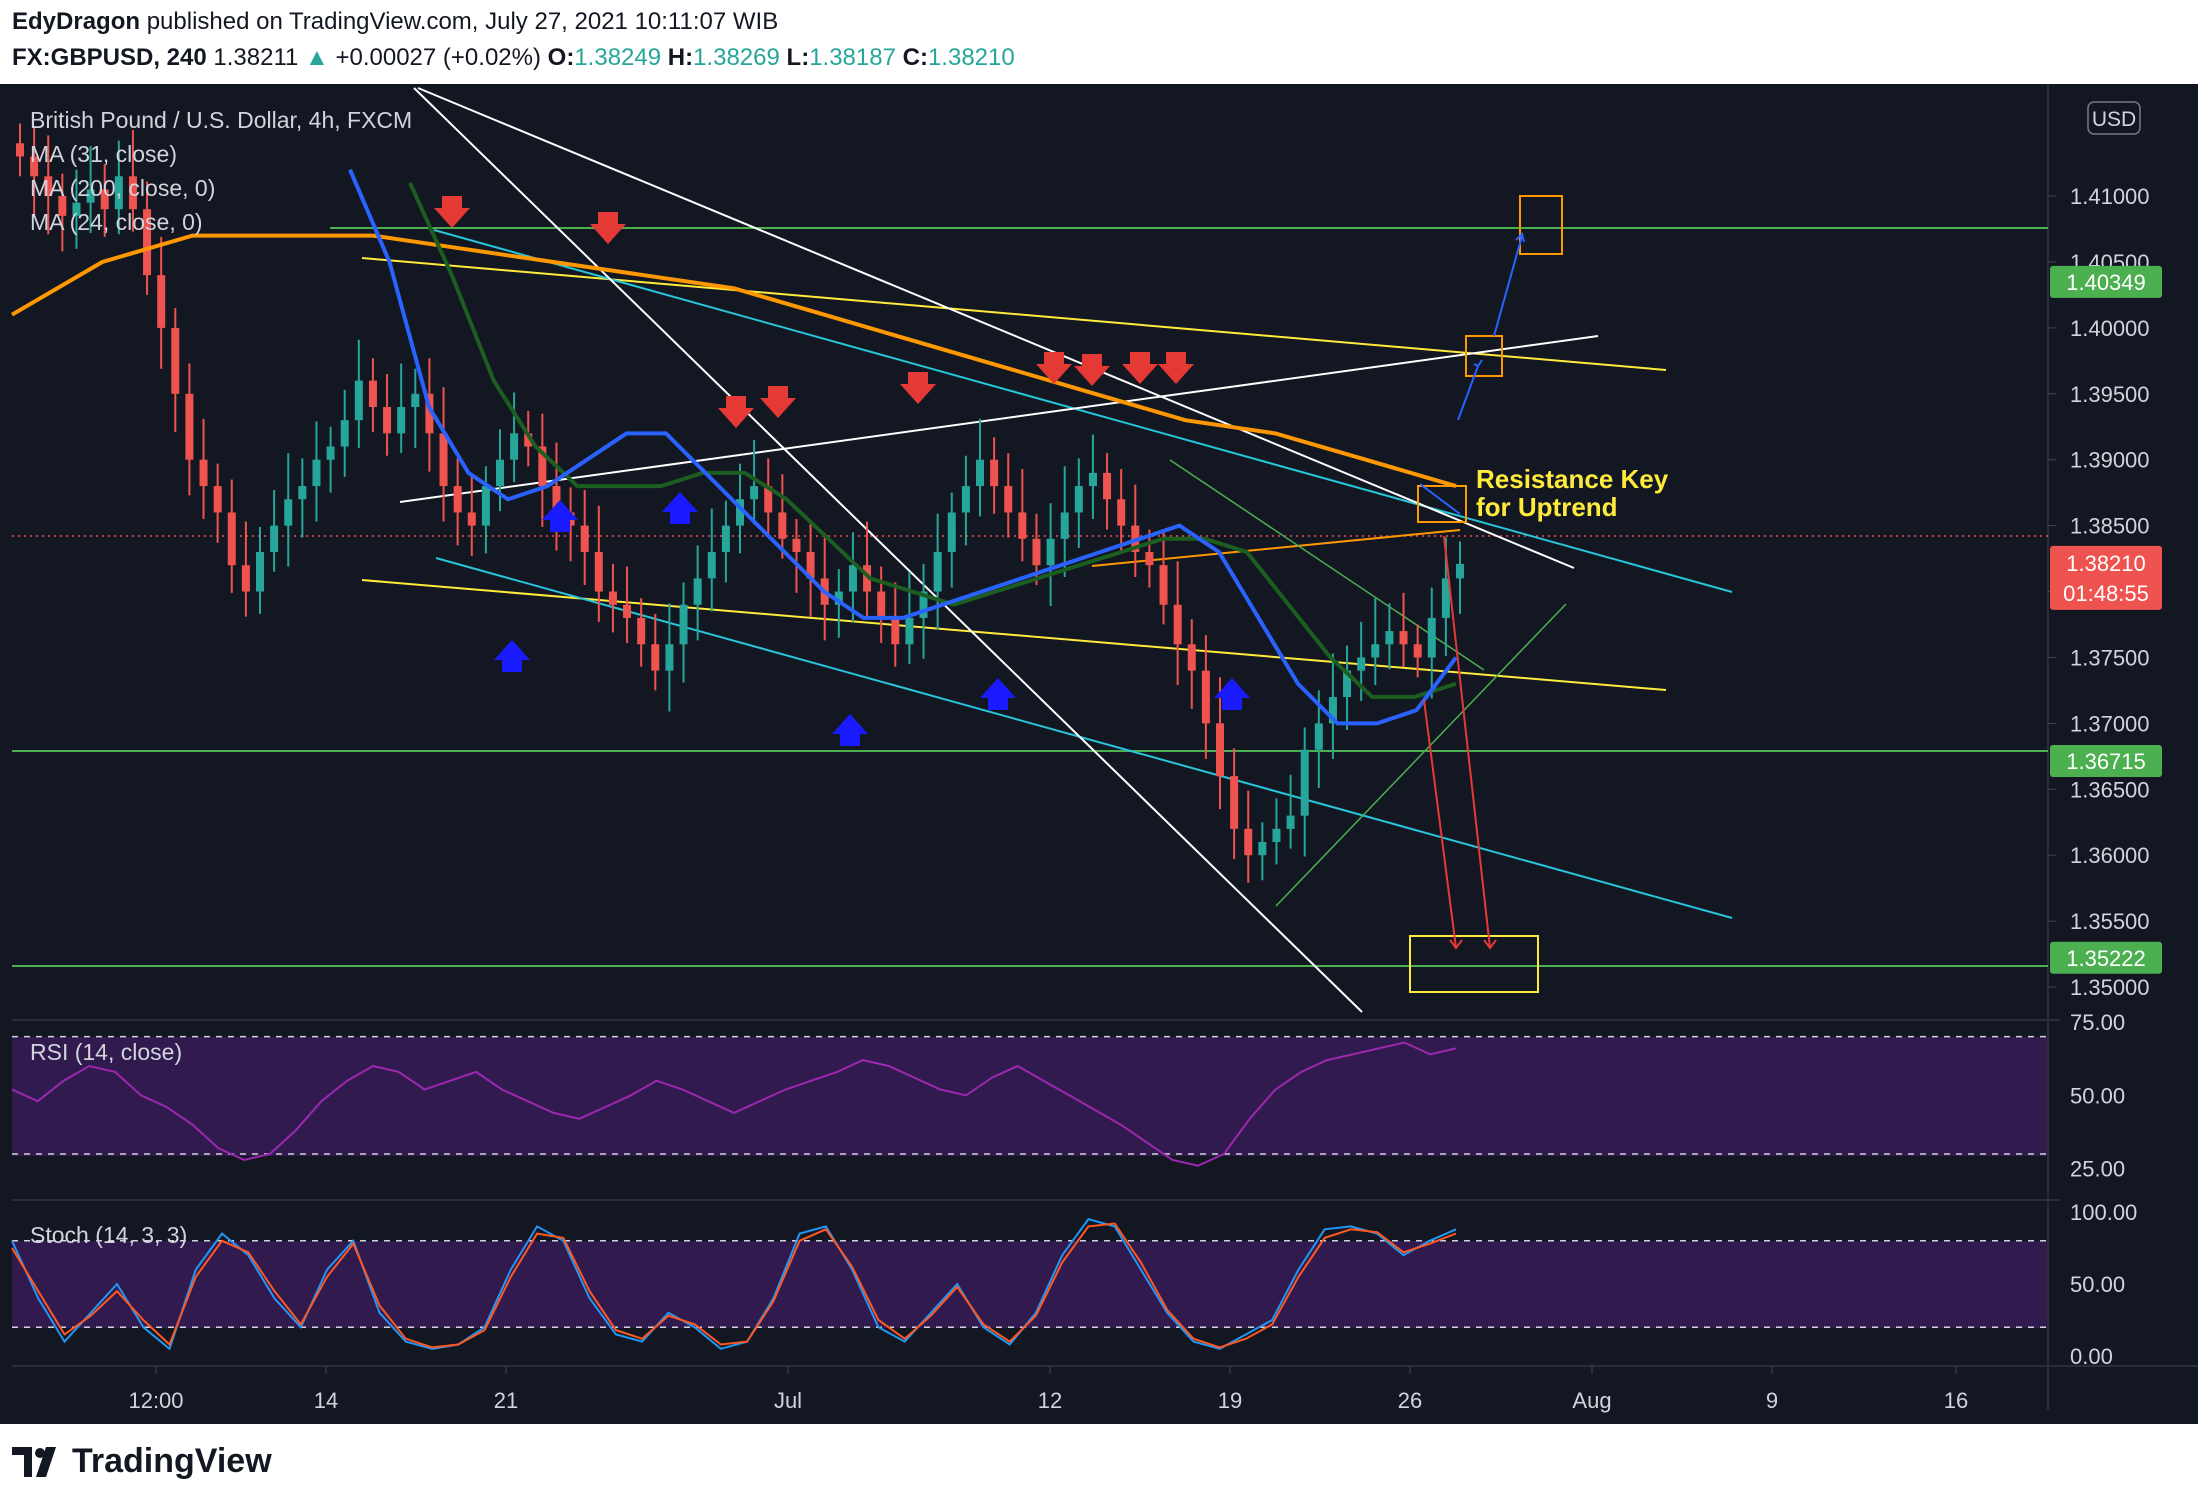  I want to click on time-tick-label: 12:00, so click(155, 1400).